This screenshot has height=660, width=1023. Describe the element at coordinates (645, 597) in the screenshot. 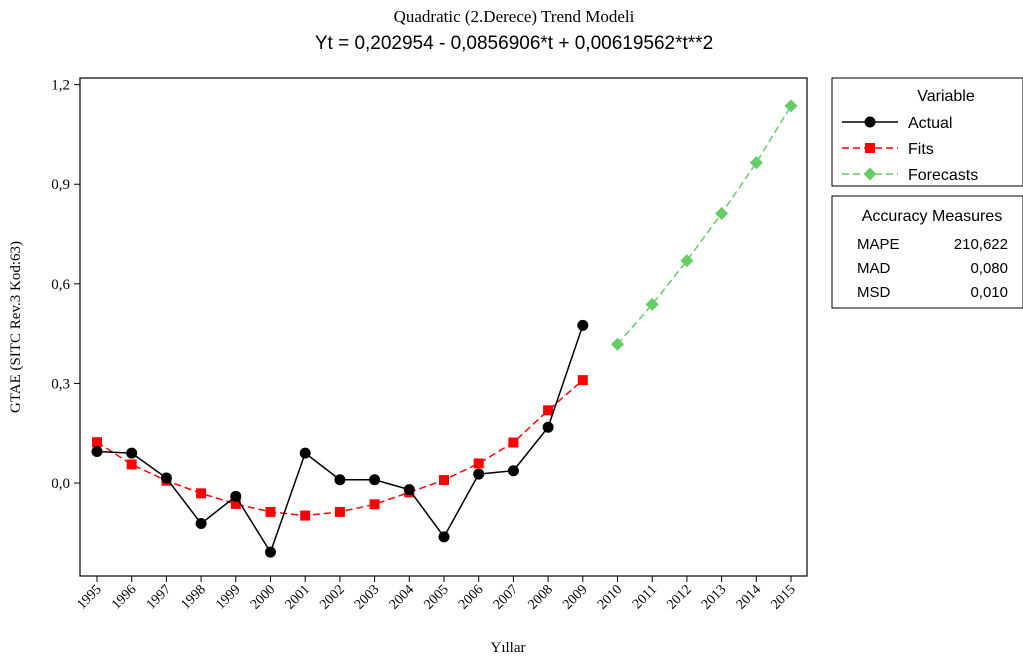

I see `x-tick-label: 2011` at that location.